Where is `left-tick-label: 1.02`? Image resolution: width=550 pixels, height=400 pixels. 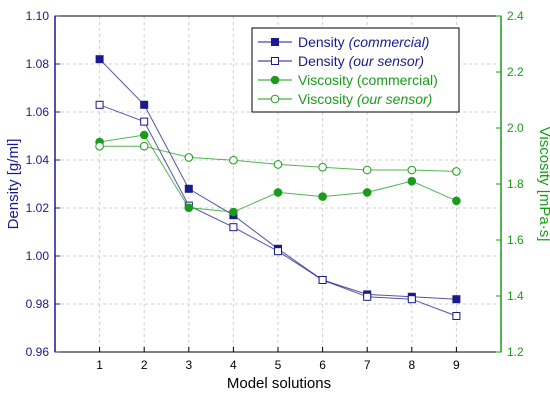
left-tick-label: 1.02 is located at coordinates (38, 208).